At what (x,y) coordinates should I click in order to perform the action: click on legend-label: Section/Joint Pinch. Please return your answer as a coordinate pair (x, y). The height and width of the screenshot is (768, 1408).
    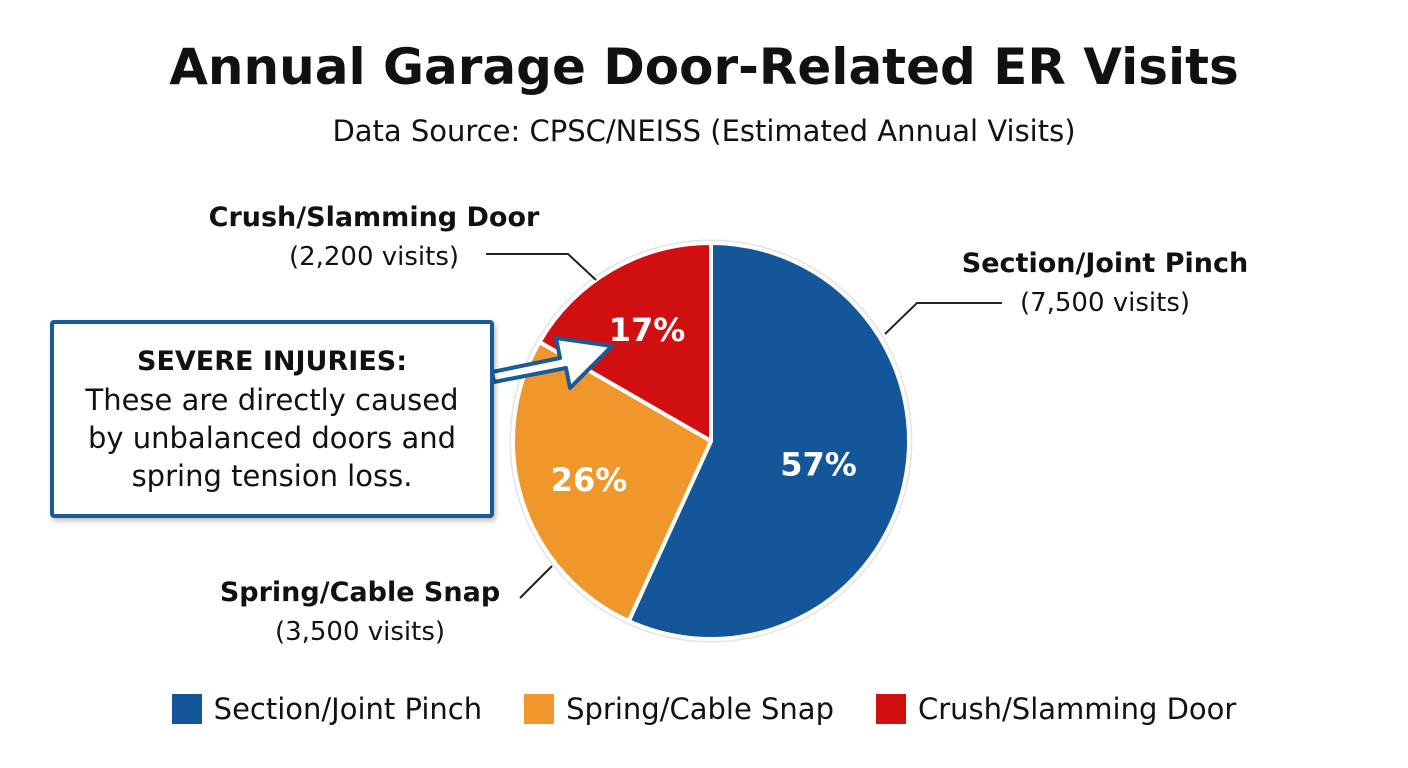
    Looking at the image, I should click on (348, 709).